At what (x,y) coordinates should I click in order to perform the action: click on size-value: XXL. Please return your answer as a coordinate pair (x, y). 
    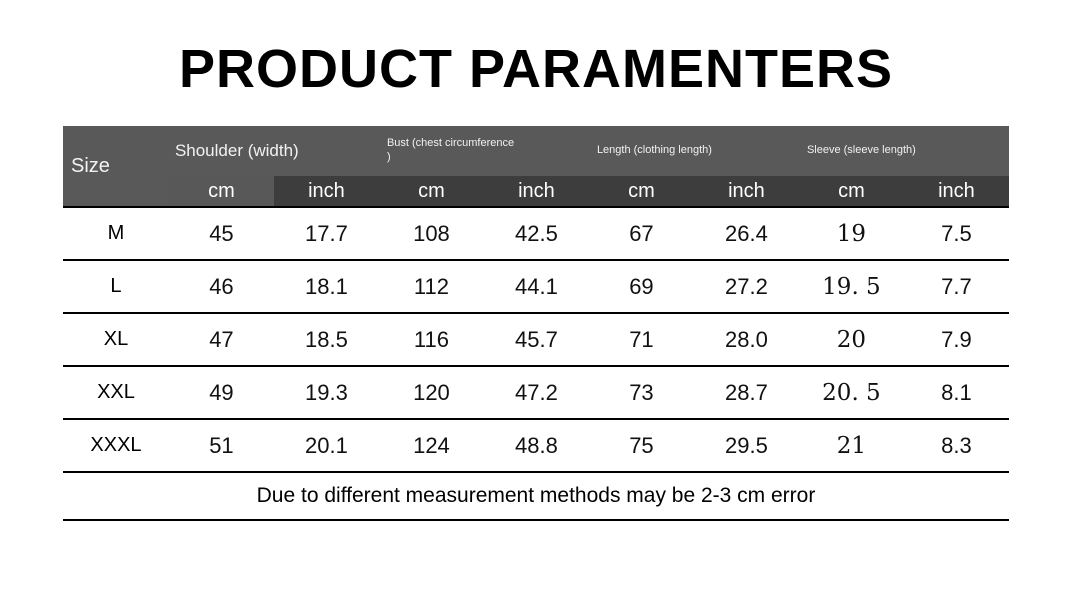
    Looking at the image, I should click on (116, 392).